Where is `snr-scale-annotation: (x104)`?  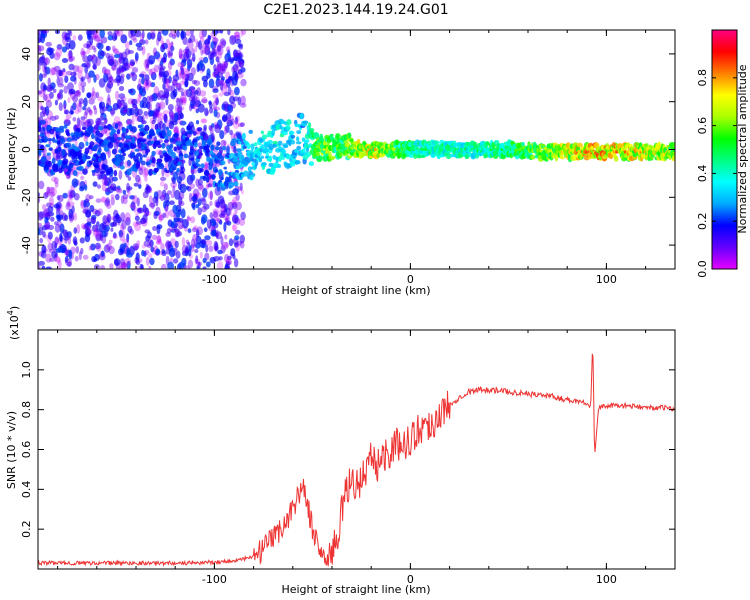
snr-scale-annotation: (x104) is located at coordinates (13, 323).